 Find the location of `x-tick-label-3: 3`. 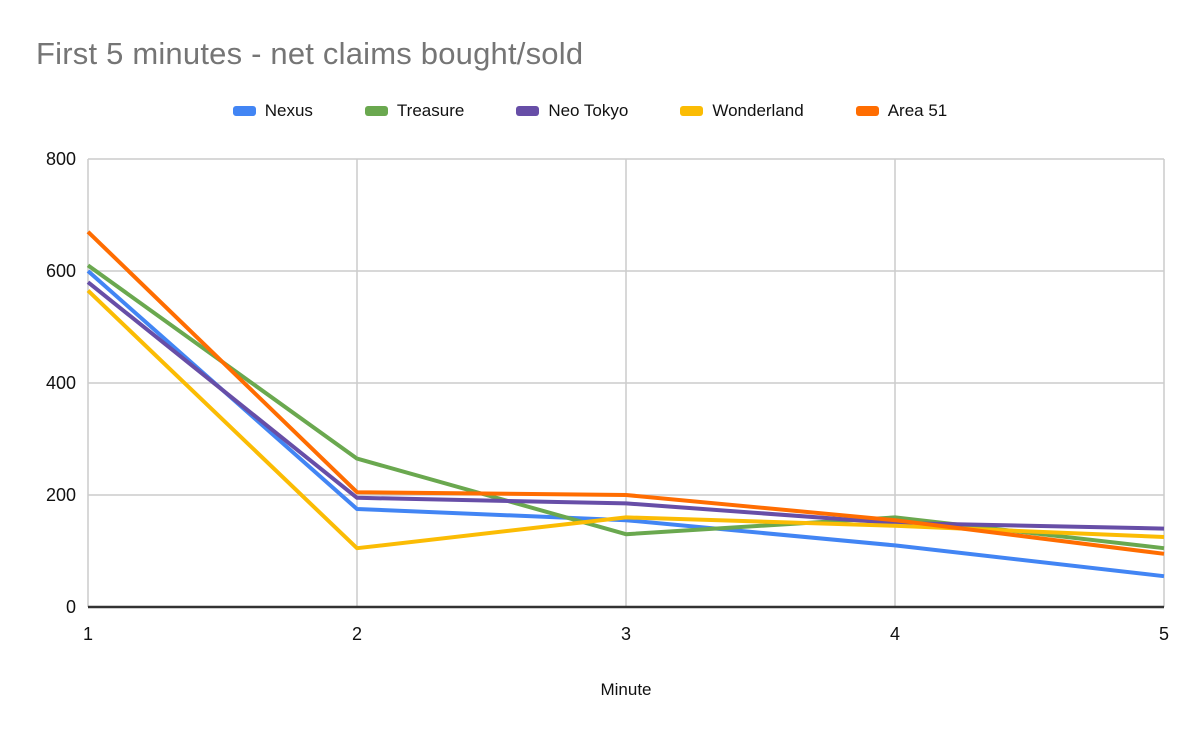

x-tick-label-3: 3 is located at coordinates (626, 634).